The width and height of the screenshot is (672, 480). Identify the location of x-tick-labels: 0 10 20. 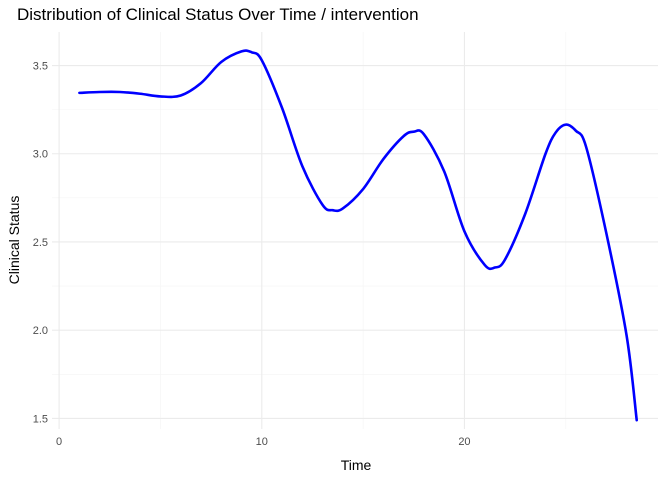
(263, 442).